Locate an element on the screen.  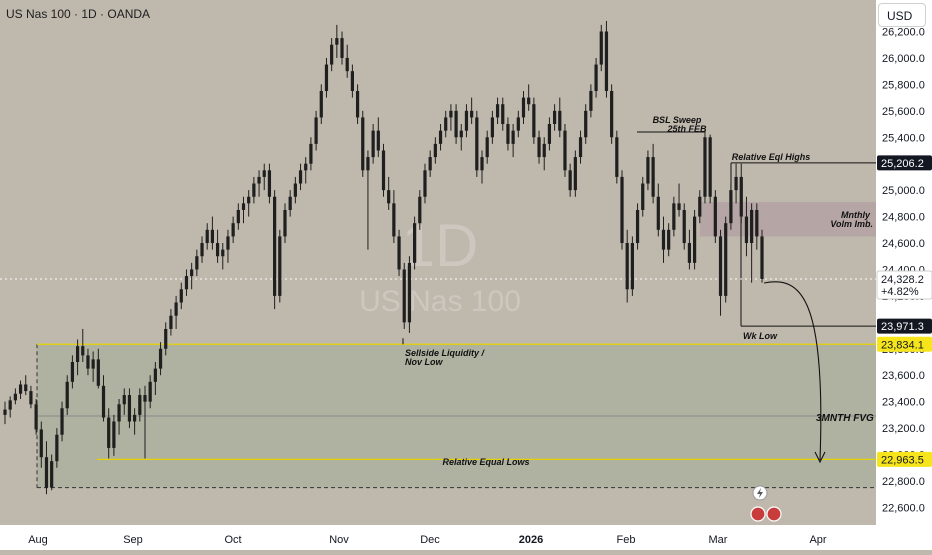
x-tick-label: Dec is located at coordinates (430, 540).